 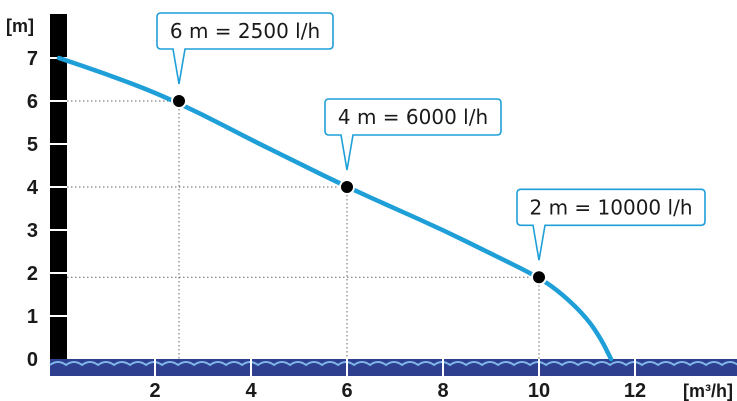 What do you see at coordinates (346, 390) in the screenshot?
I see `x-tick-label: 6` at bounding box center [346, 390].